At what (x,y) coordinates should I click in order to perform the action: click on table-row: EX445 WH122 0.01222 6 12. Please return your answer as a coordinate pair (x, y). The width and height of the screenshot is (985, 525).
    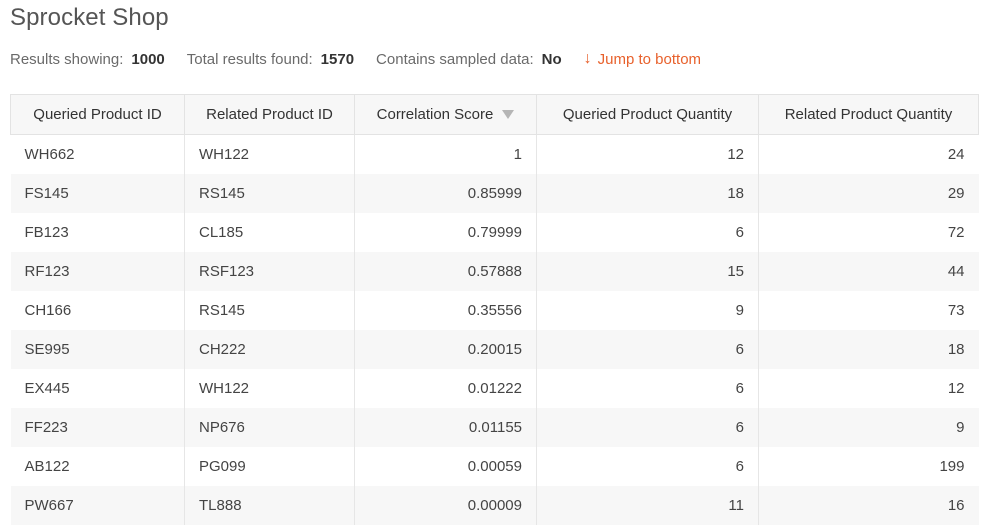
    Looking at the image, I should click on (495, 388).